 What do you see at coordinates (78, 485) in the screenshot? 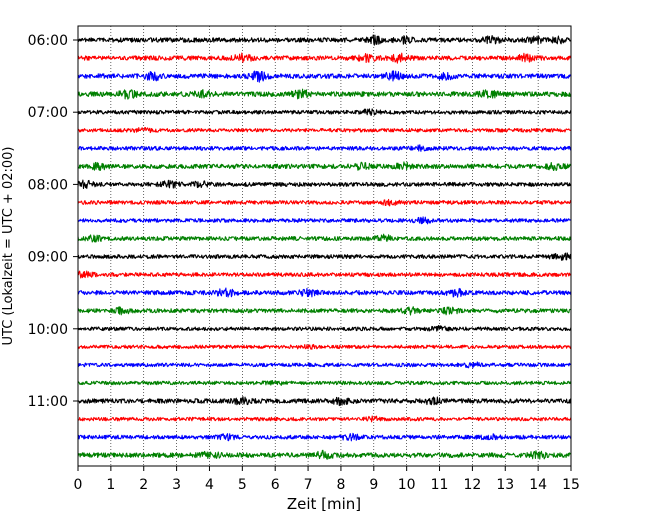
I see `x-tick-label: 0` at bounding box center [78, 485].